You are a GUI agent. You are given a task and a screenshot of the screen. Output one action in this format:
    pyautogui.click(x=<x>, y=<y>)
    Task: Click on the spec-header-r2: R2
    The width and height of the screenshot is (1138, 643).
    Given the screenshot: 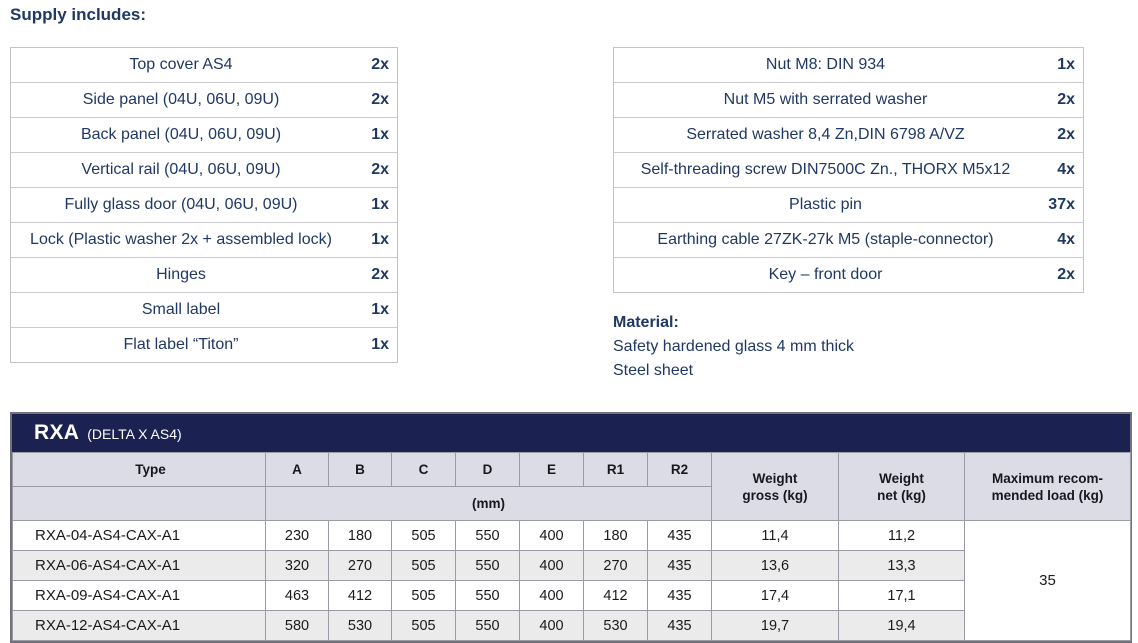 What is the action you would take?
    pyautogui.click(x=679, y=469)
    